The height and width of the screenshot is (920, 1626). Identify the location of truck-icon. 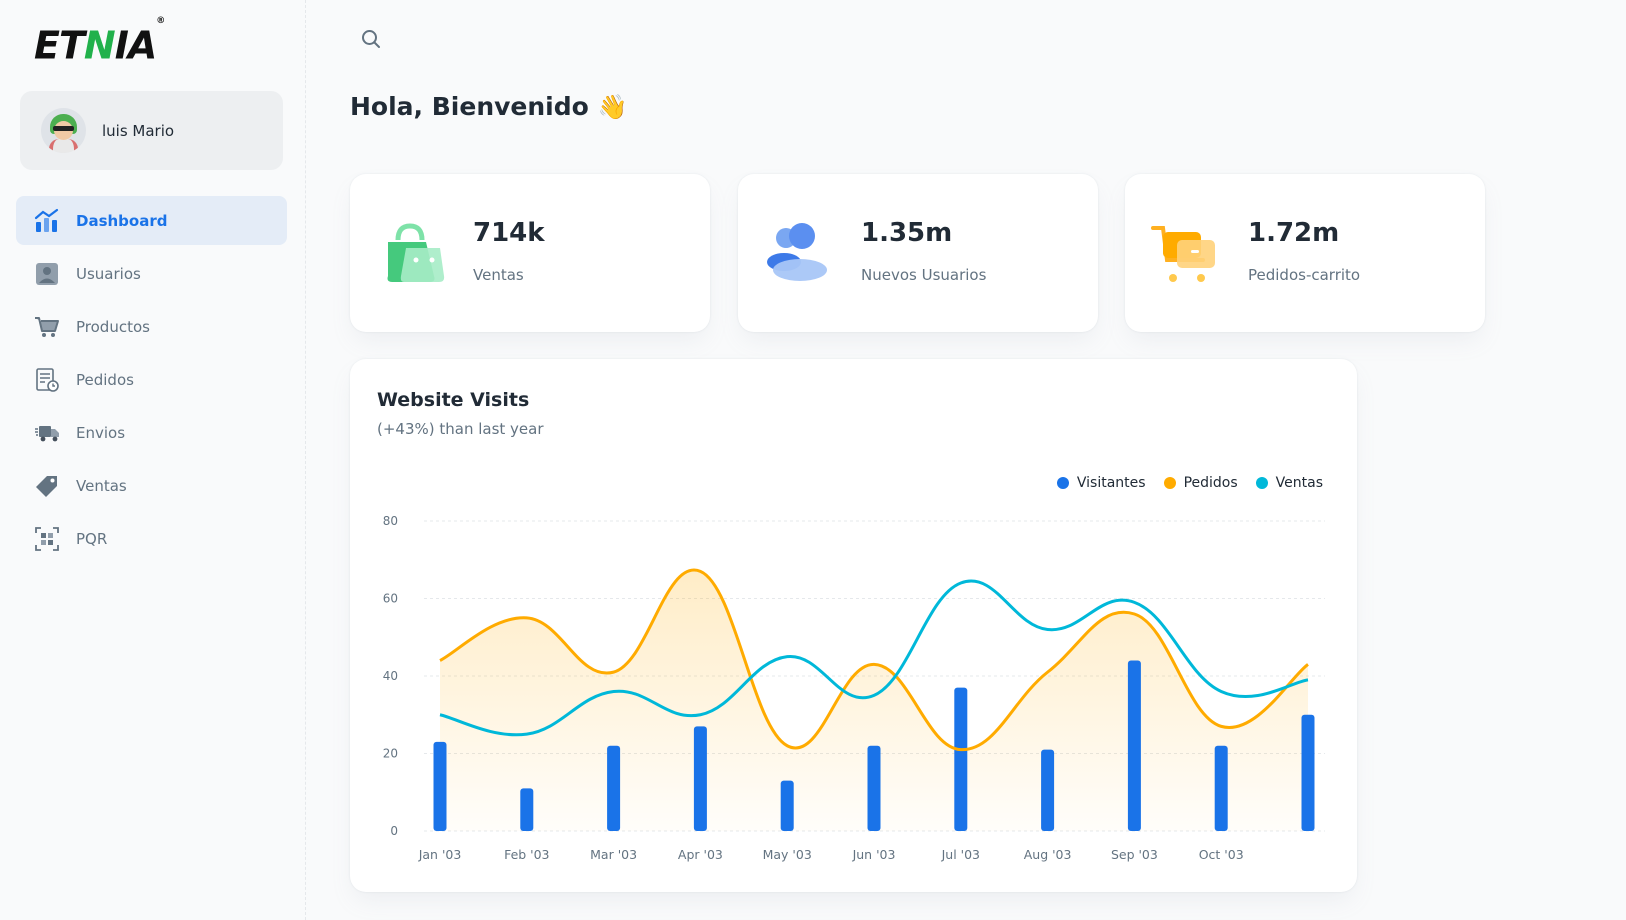
(47, 433).